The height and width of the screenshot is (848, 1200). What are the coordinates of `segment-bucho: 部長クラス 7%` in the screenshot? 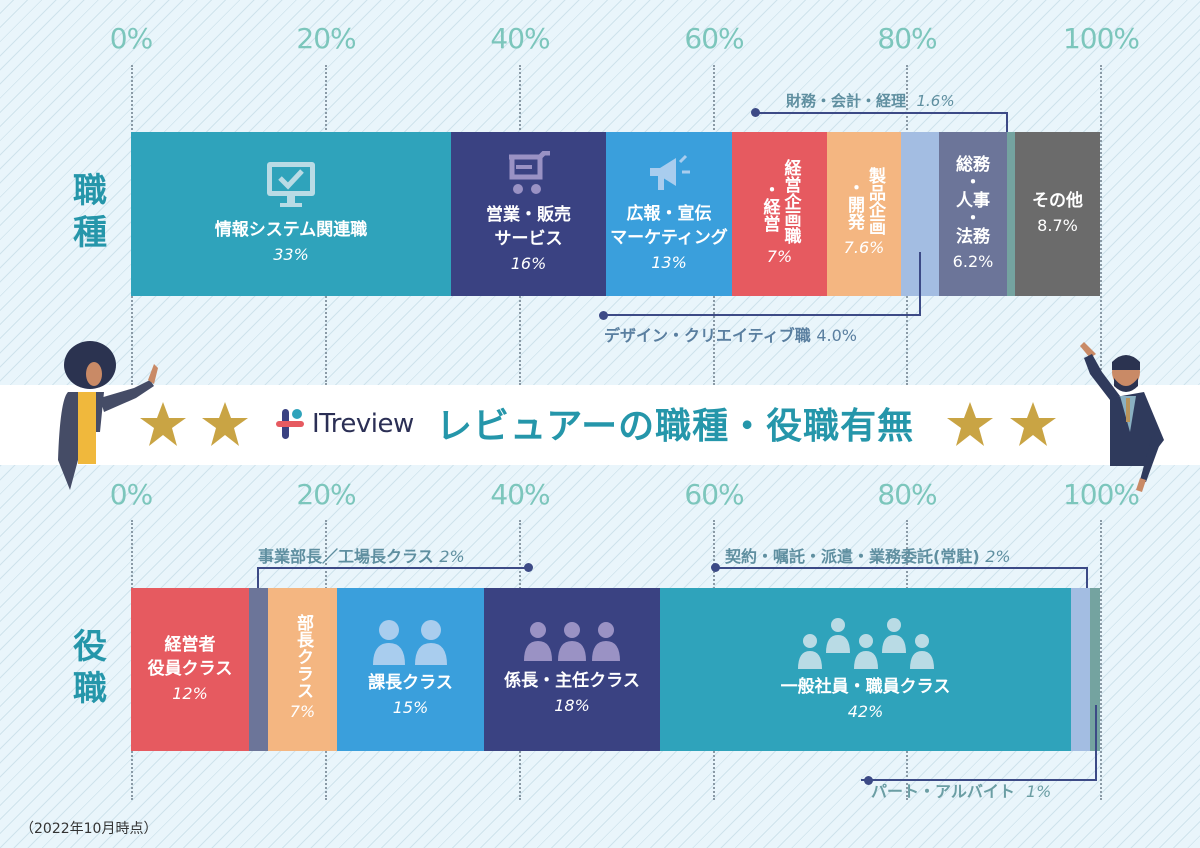 It's located at (302, 669).